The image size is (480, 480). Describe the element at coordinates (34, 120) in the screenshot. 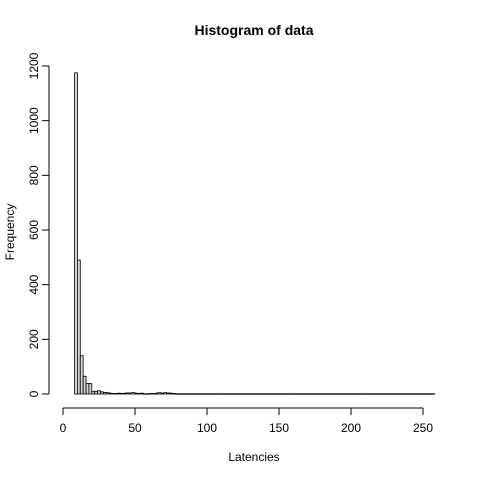

I see `y-tick-label-5: 1000` at that location.